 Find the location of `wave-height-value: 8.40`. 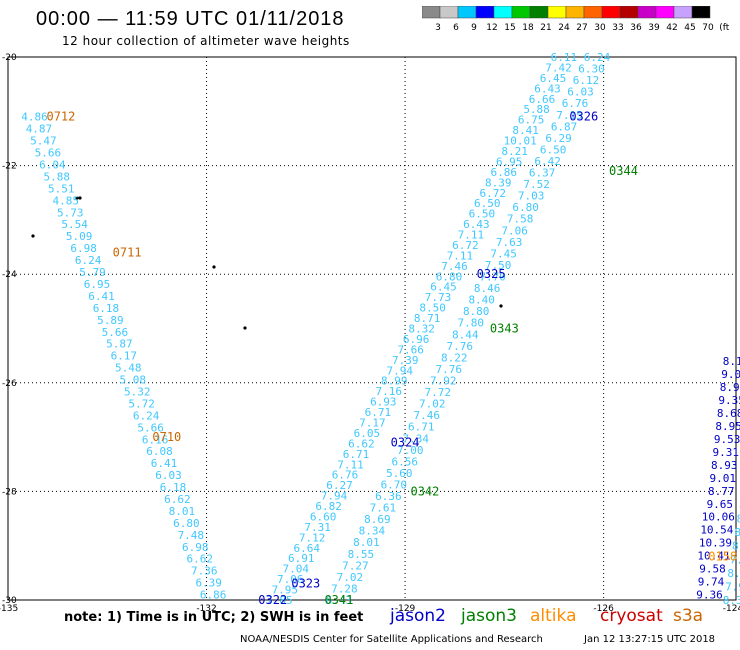

wave-height-value: 8.40 is located at coordinates (481, 300).